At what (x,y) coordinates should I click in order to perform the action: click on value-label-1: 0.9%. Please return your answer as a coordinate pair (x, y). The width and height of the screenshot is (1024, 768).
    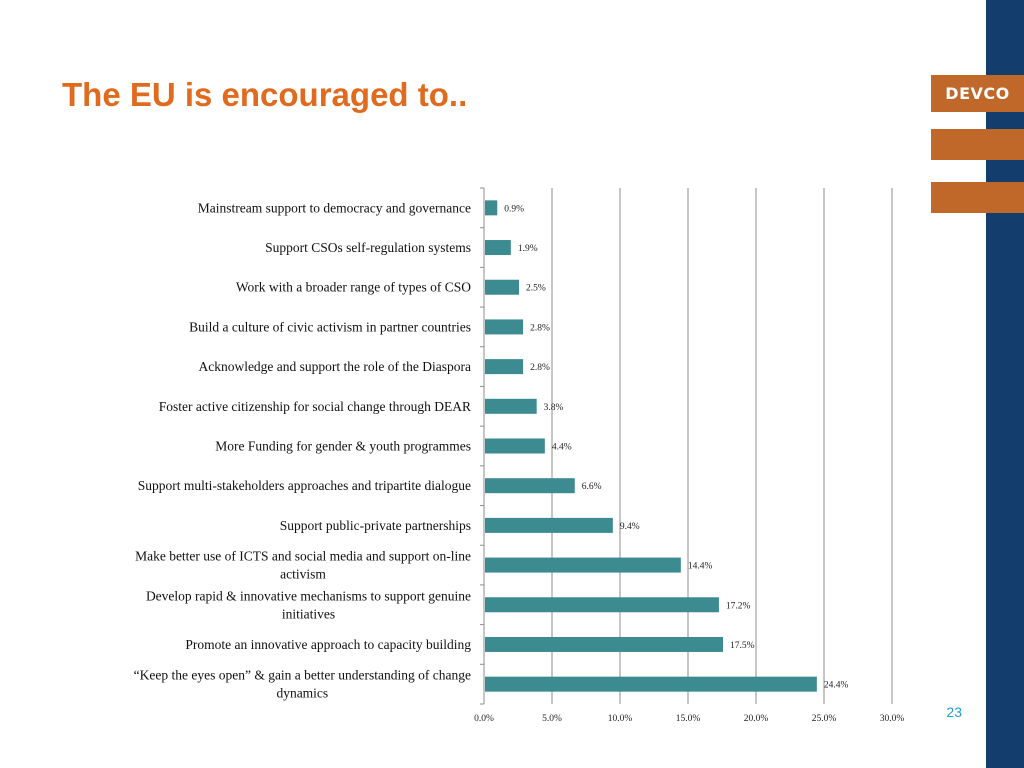
    Looking at the image, I should click on (514, 209).